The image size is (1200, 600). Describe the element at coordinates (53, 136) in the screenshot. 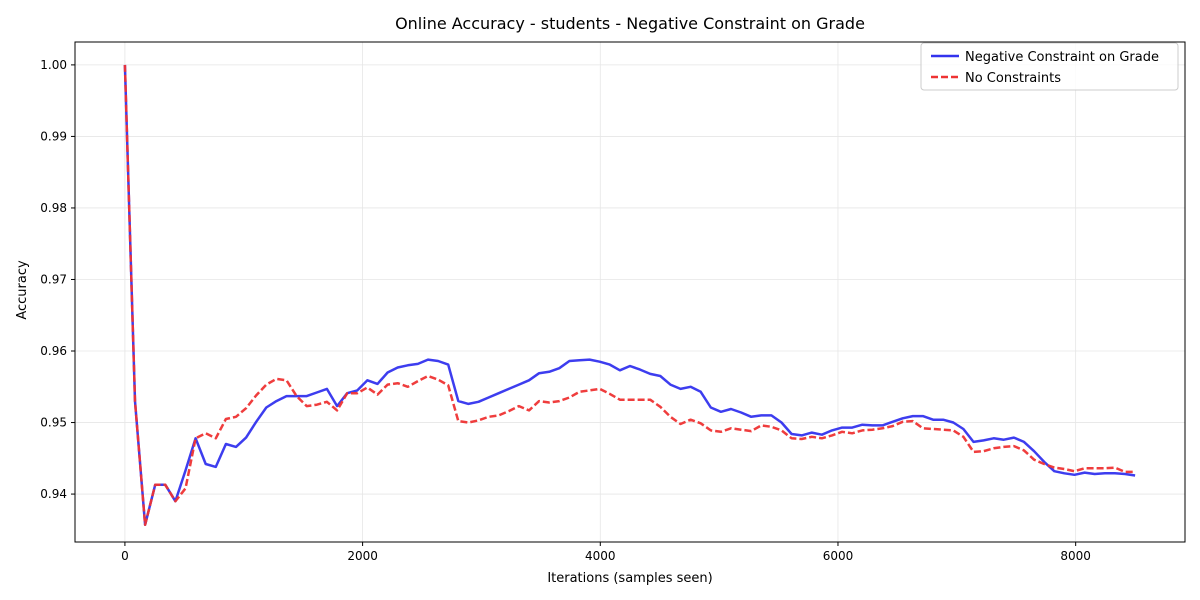

I see `y-tick-label: 0.99` at that location.